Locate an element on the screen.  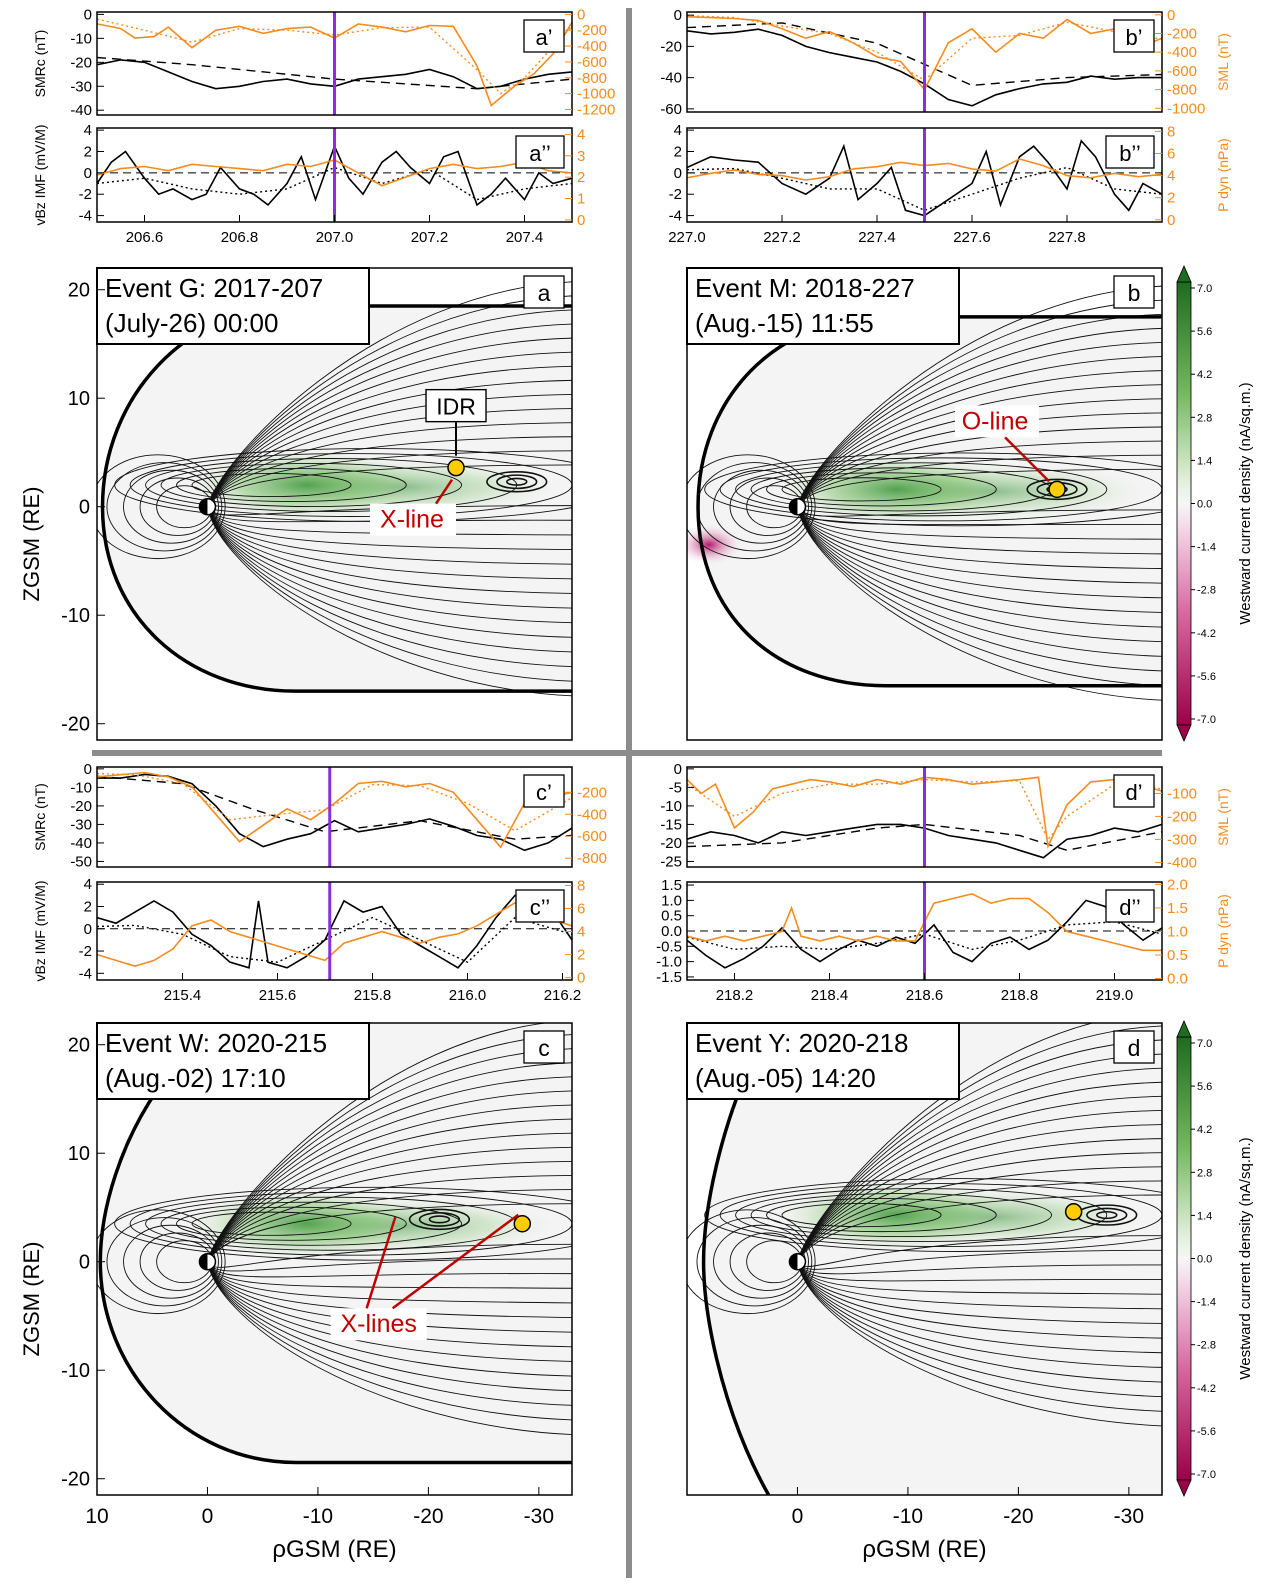
y-tick-label-left: -60 is located at coordinates (671, 109).